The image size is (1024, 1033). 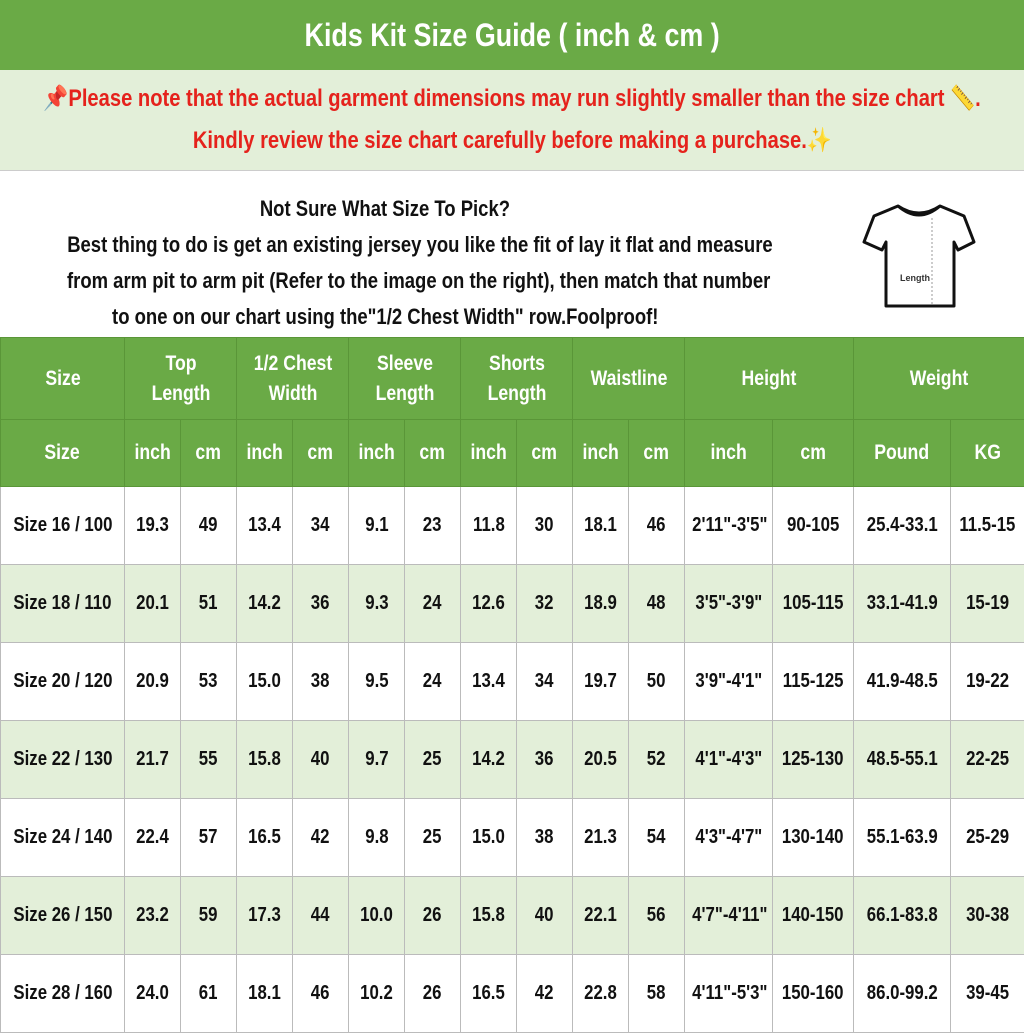 I want to click on cell-value: 4'3"-4'7", so click(x=728, y=837).